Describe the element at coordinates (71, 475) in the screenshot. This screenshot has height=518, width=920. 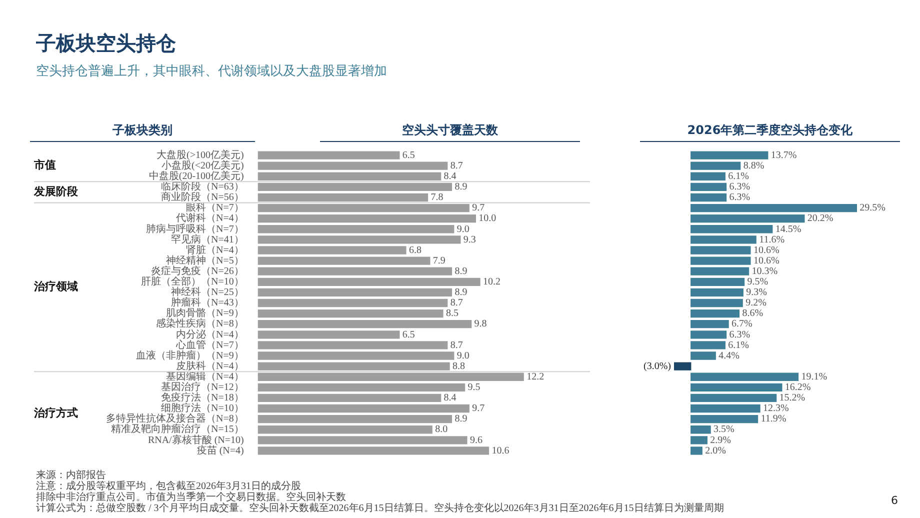
I see `source-note: 来源：内部报告` at that location.